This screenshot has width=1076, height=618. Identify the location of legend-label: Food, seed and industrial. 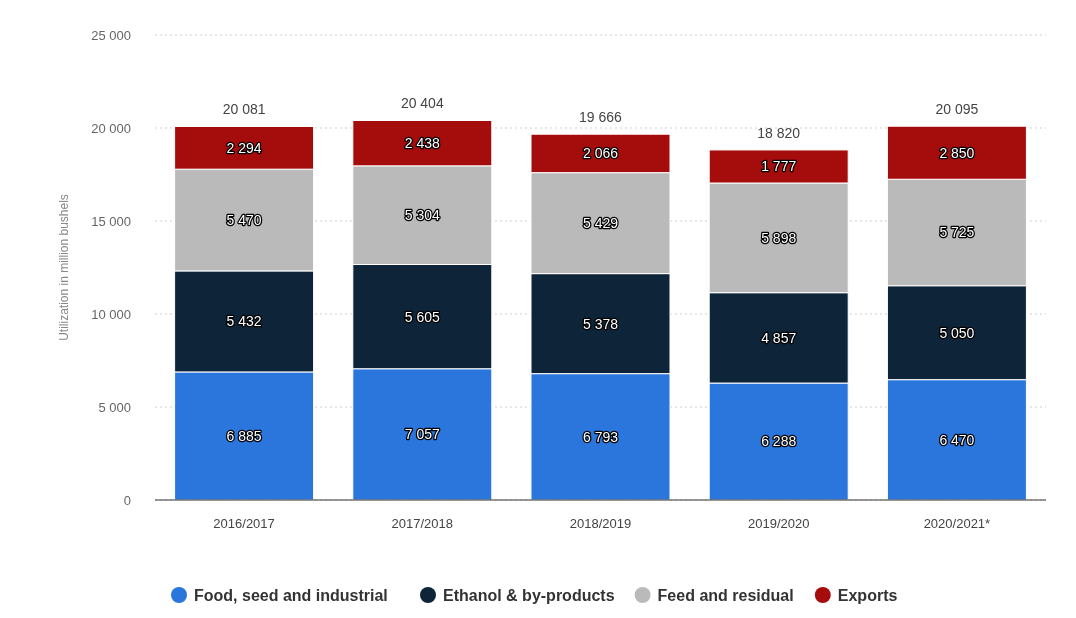
(291, 595).